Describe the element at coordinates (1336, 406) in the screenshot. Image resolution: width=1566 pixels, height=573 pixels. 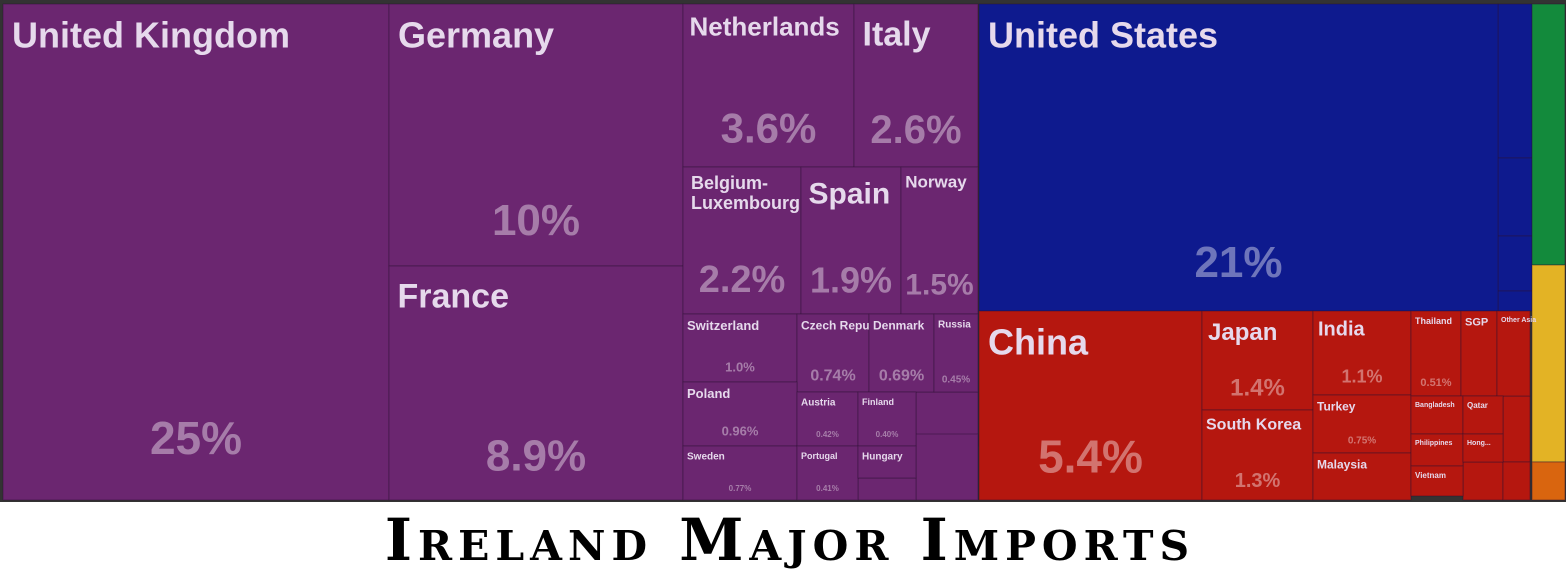
I see `tile-label: Turkey` at that location.